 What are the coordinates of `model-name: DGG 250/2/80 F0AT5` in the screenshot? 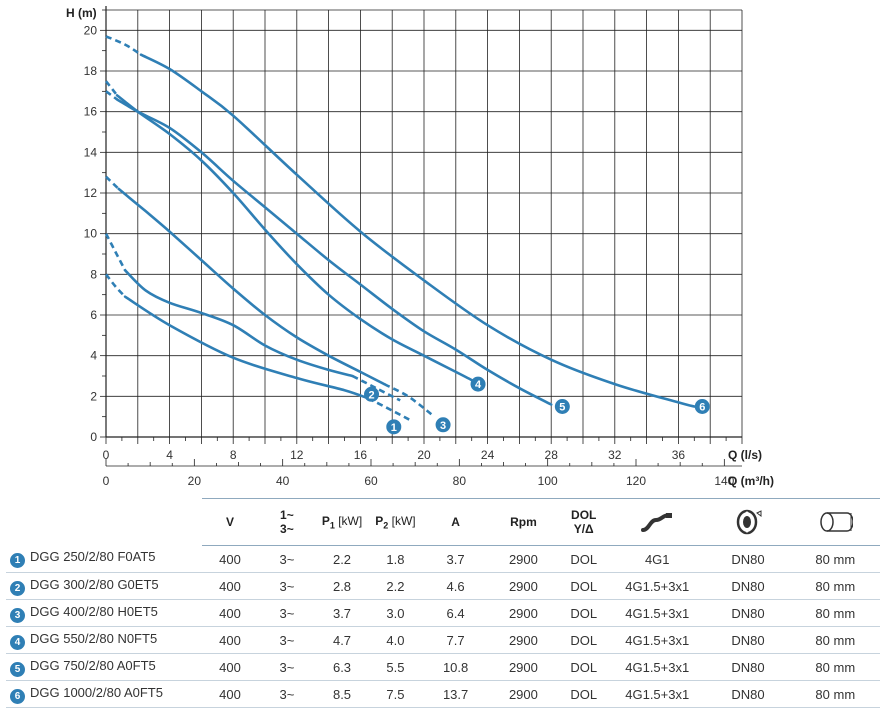 It's located at (93, 557).